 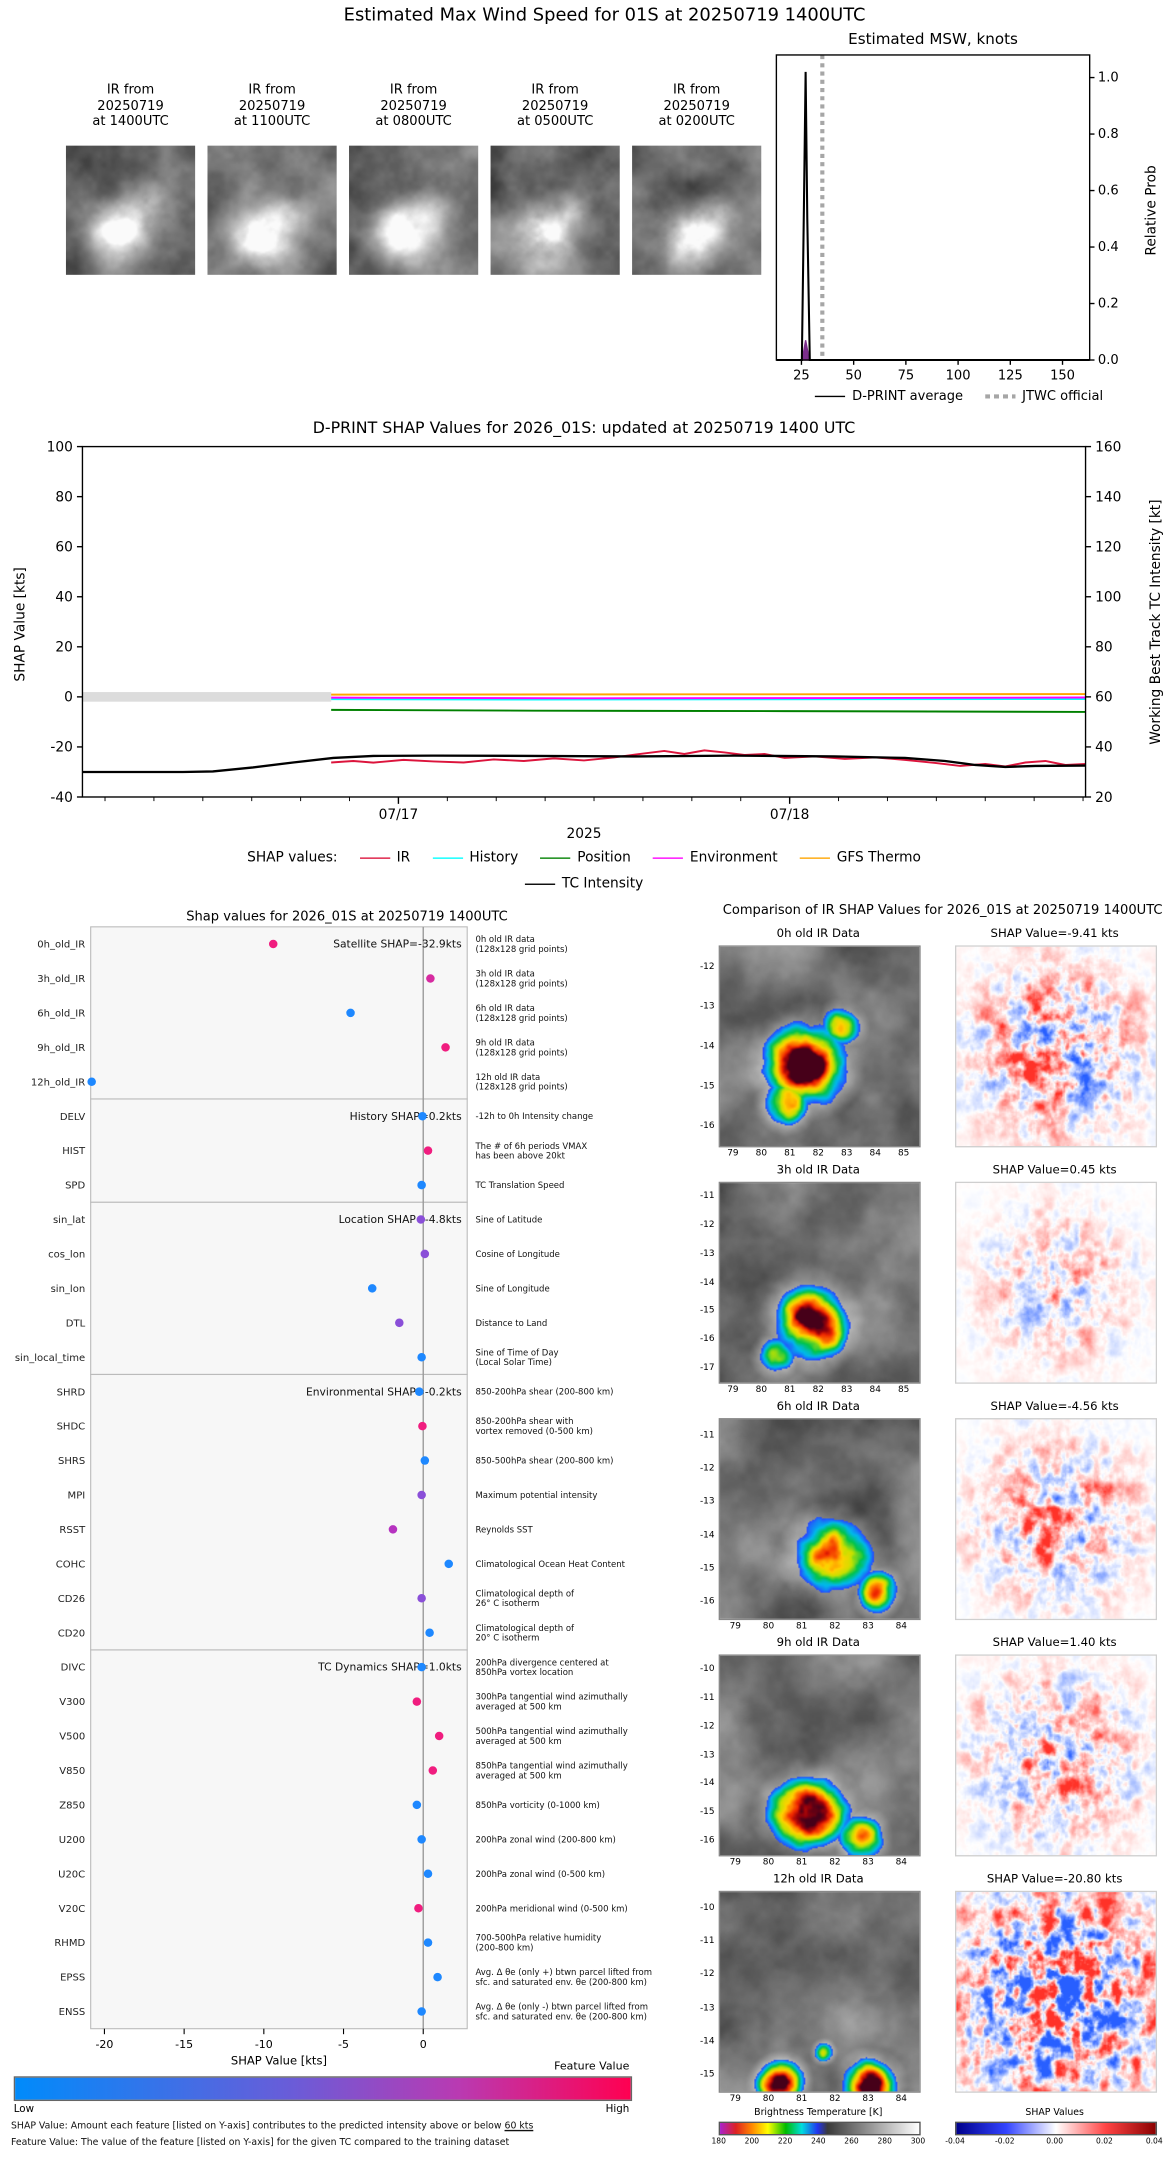 I want to click on ir-ytick-label: -13, so click(x=707, y=2007).